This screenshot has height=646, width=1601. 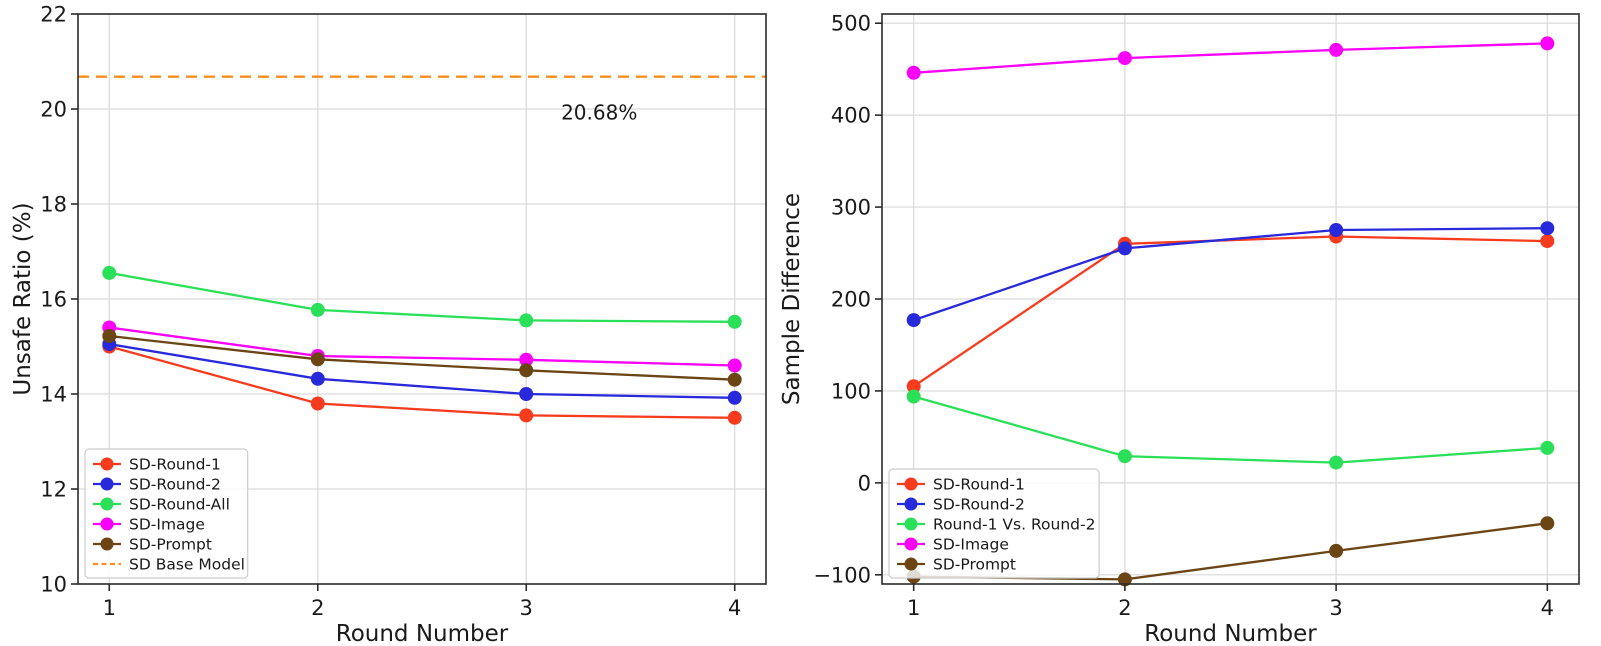 I want to click on legend-label: SD-Round-All, so click(x=179, y=505).